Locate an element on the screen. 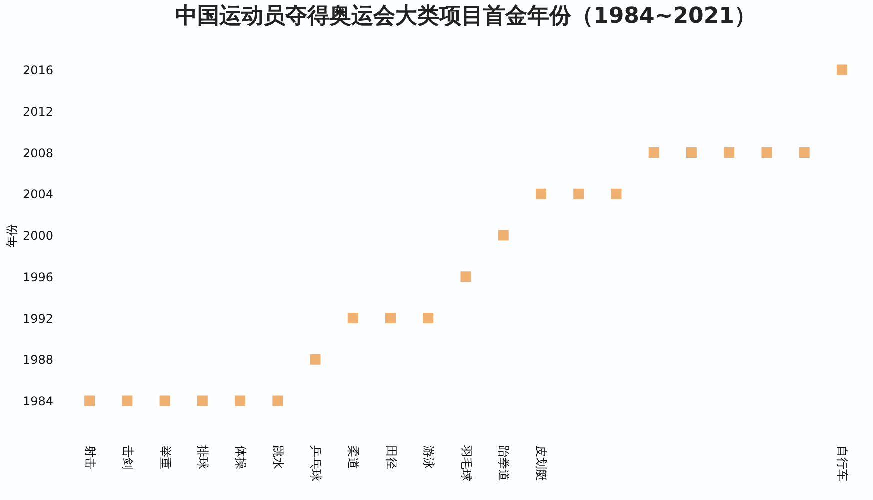 The width and height of the screenshot is (873, 500). x-tick-label: 乒乓球 is located at coordinates (316, 464).